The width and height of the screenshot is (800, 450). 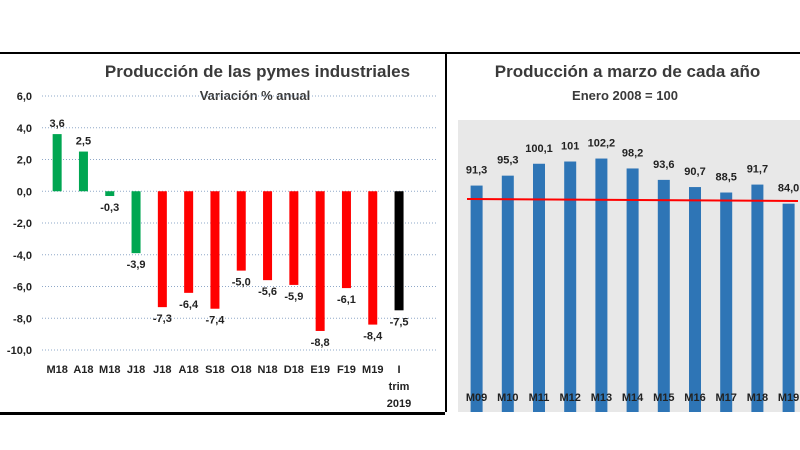 What do you see at coordinates (22, 288) in the screenshot?
I see `y-tick-label: -6,0` at bounding box center [22, 288].